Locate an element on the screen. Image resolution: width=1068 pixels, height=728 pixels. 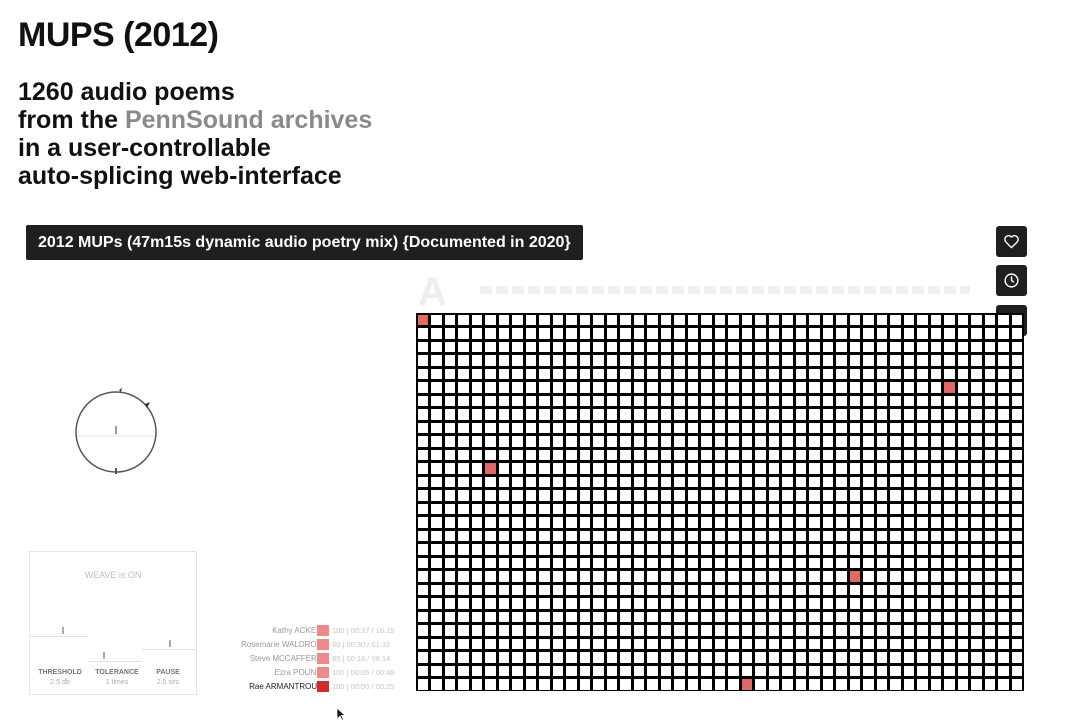
threshold-control: THRESHOLD 2.5 db is located at coordinates (60, 677).